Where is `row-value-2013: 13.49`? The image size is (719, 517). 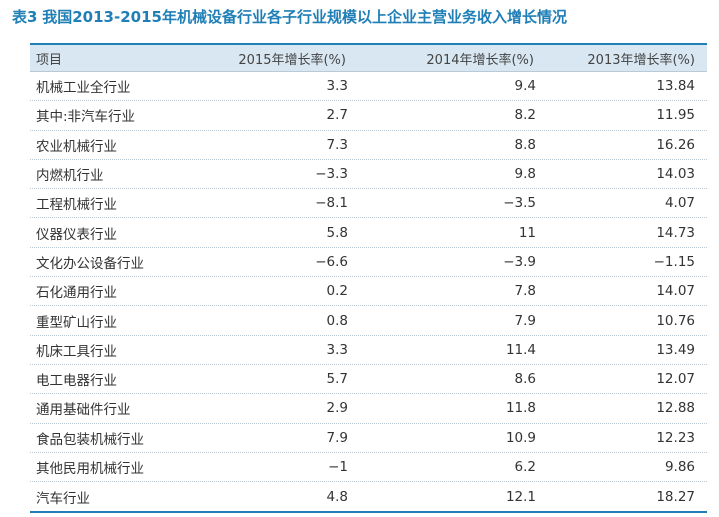
row-value-2013: 13.49 is located at coordinates (675, 349).